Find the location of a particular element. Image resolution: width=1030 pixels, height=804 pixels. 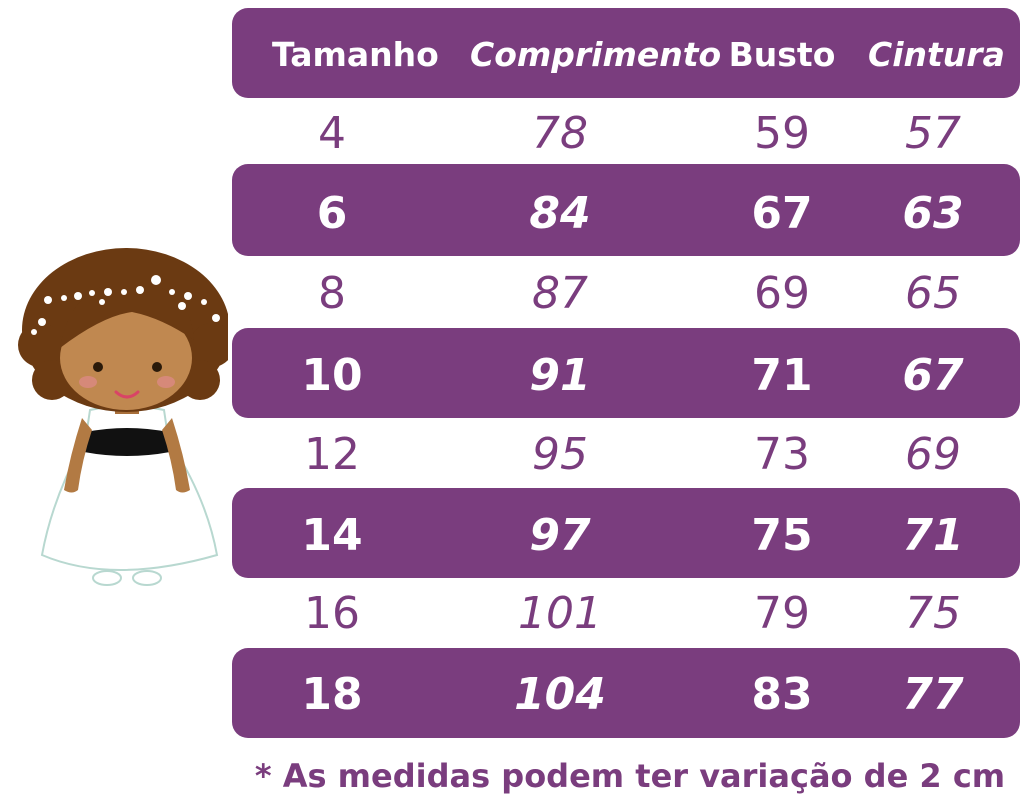

header-row is located at coordinates (626, 53).